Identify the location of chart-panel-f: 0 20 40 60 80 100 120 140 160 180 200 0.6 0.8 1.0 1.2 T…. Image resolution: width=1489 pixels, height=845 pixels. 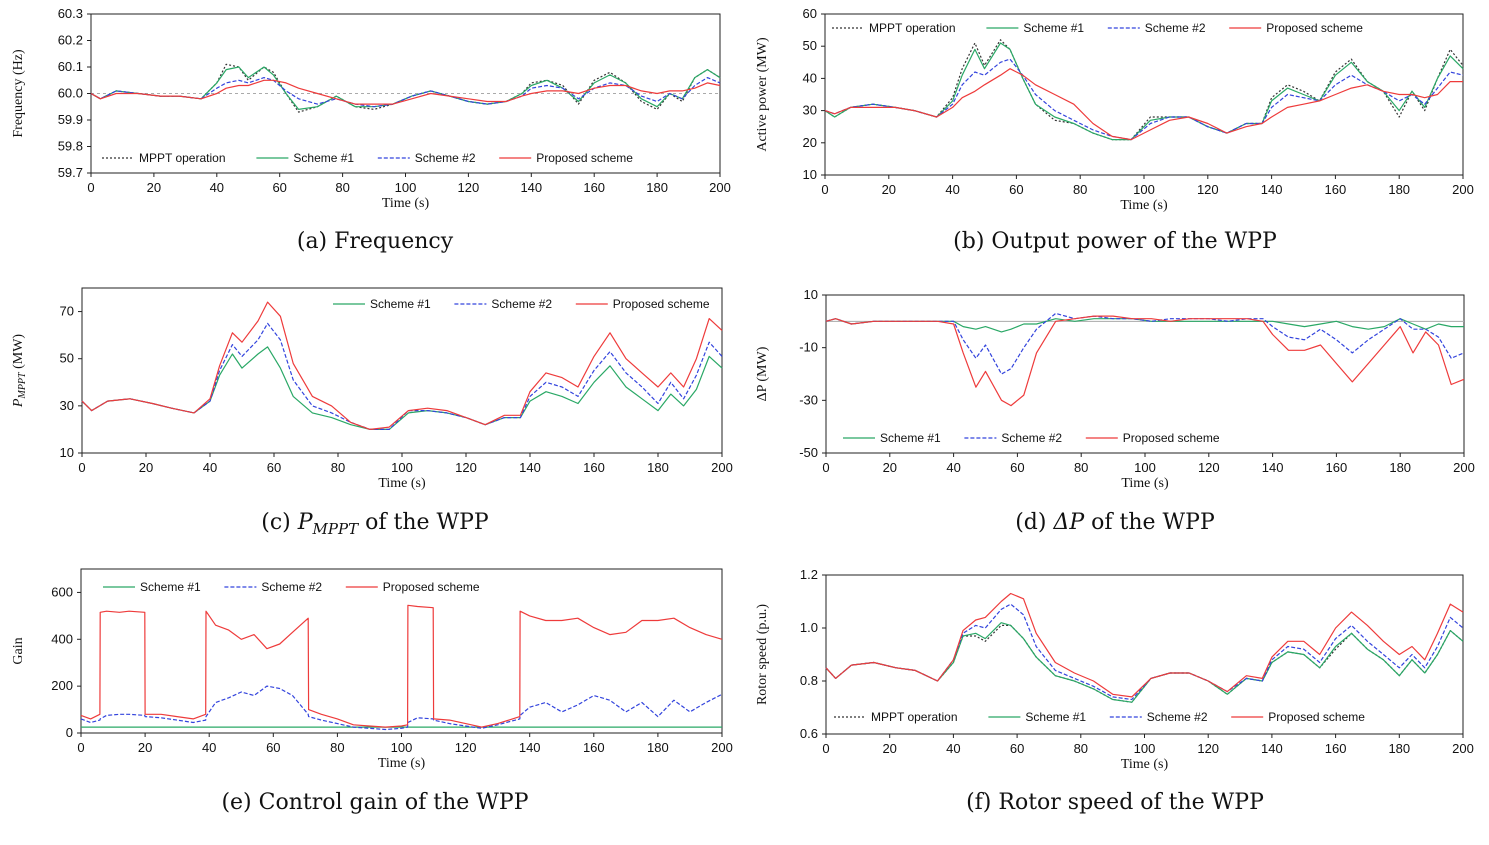
(1114, 691).